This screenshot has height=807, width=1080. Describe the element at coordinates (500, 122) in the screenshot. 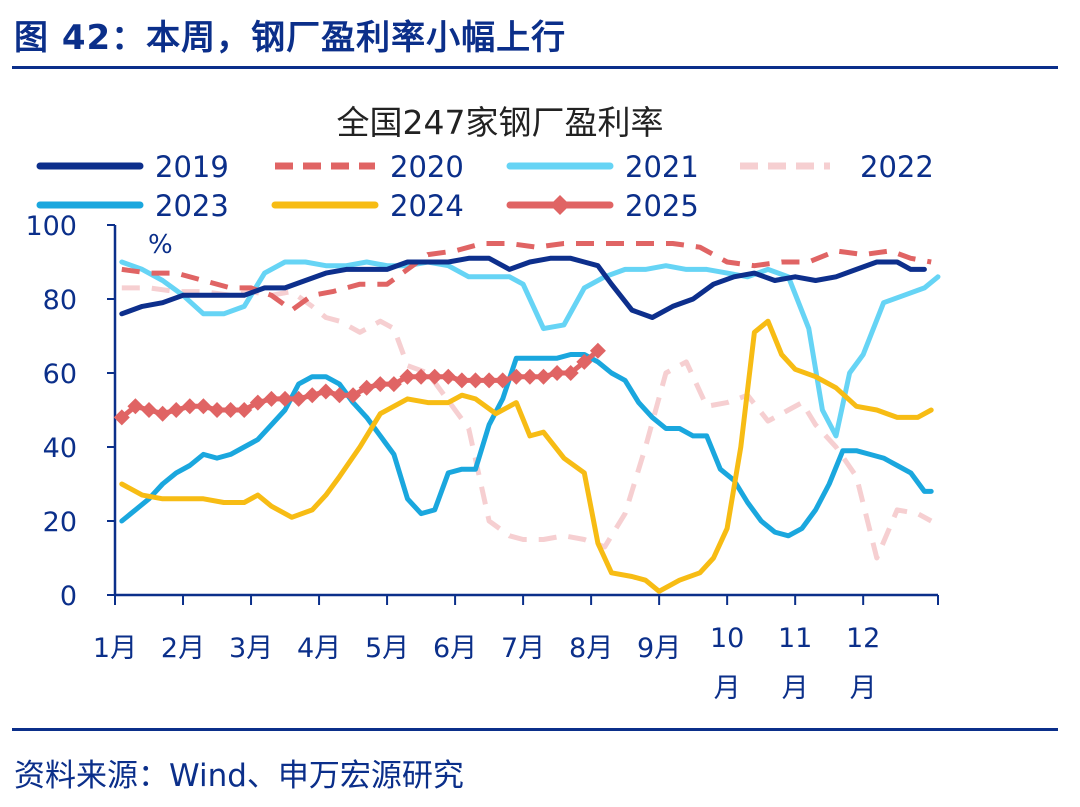

I see `chart-title: 全国247家钢厂盈利率` at that location.